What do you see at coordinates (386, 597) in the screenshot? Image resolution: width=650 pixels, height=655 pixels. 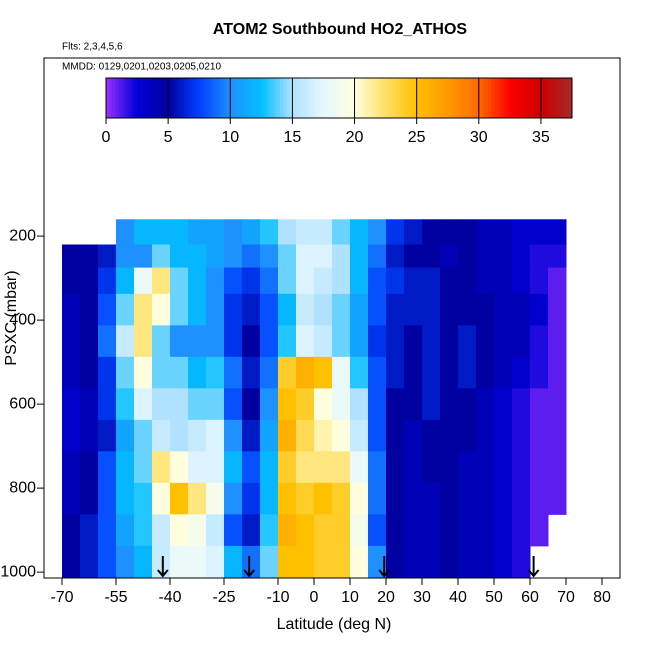 I see `x-tick-label: 20` at bounding box center [386, 597].